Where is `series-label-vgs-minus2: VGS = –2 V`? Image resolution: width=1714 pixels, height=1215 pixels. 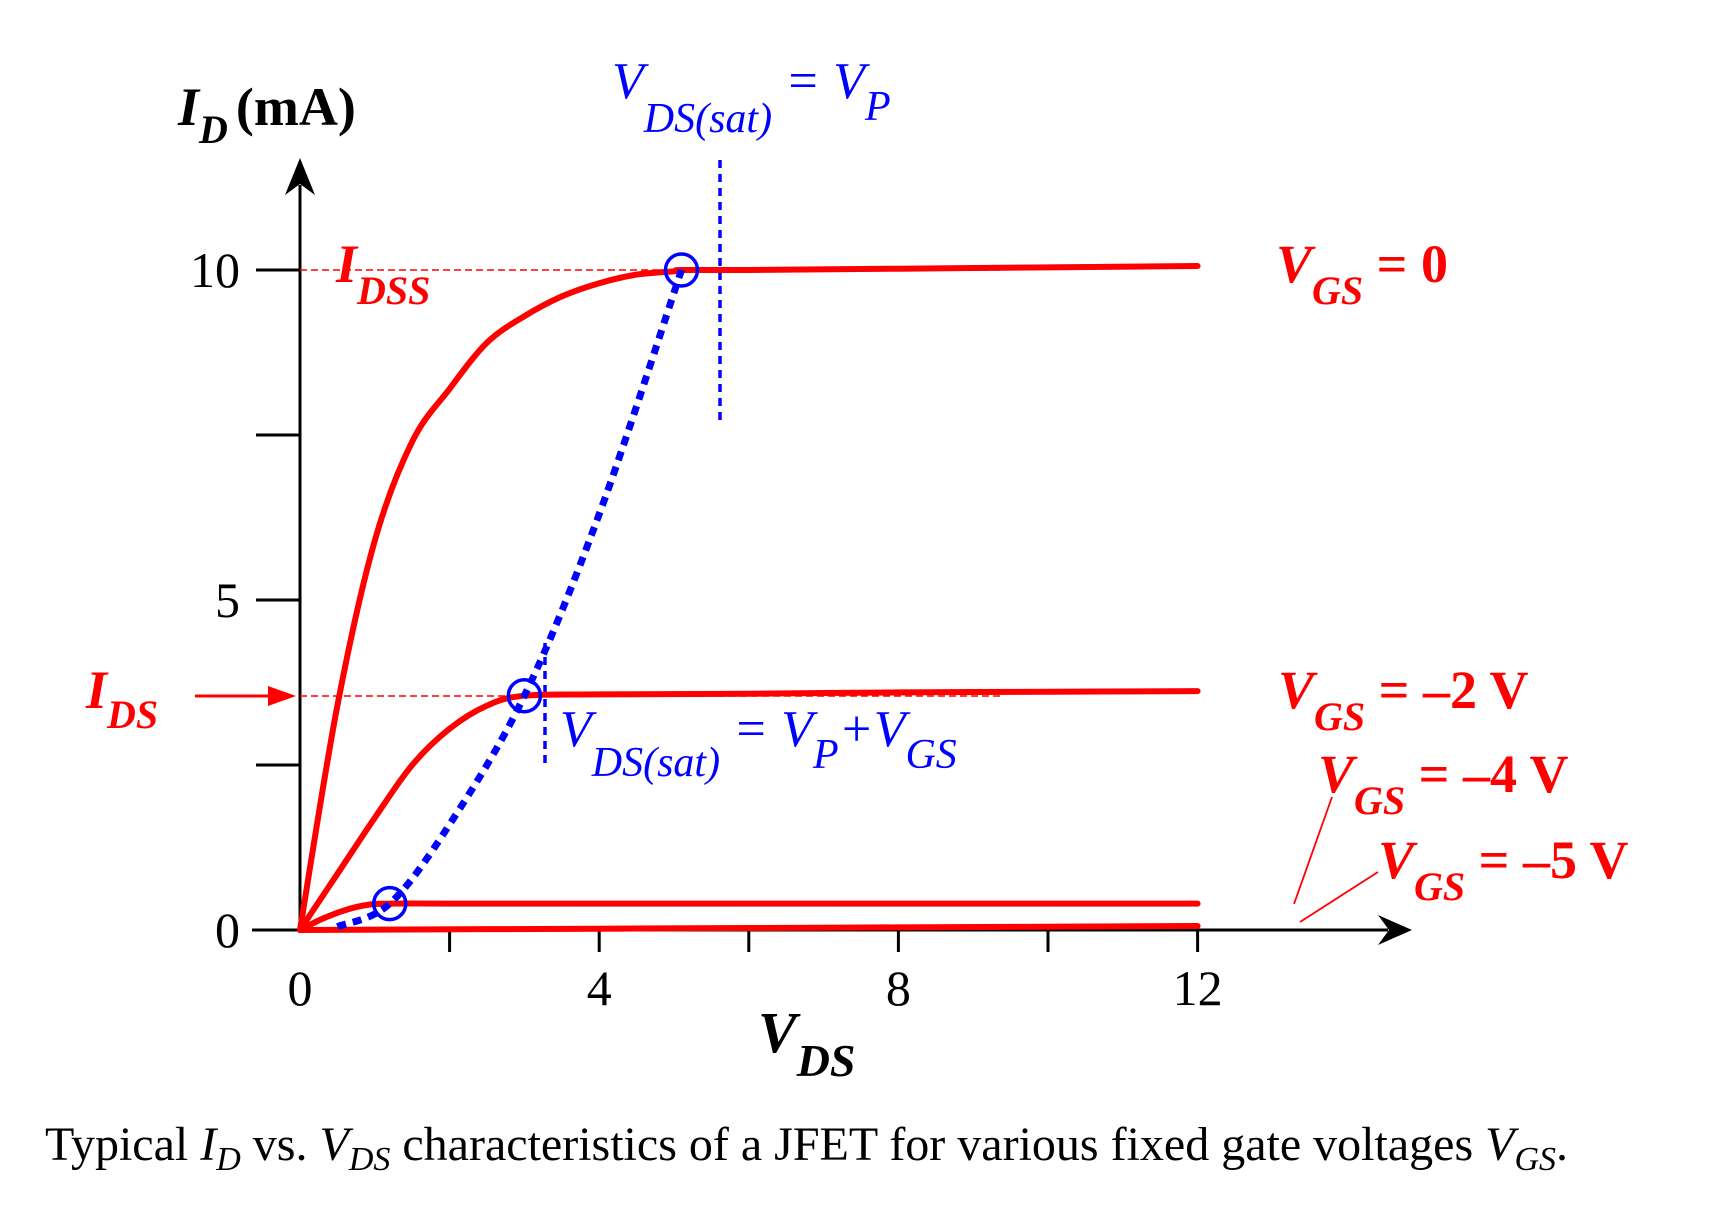 series-label-vgs-minus2: VGS = –2 V is located at coordinates (1403, 699).